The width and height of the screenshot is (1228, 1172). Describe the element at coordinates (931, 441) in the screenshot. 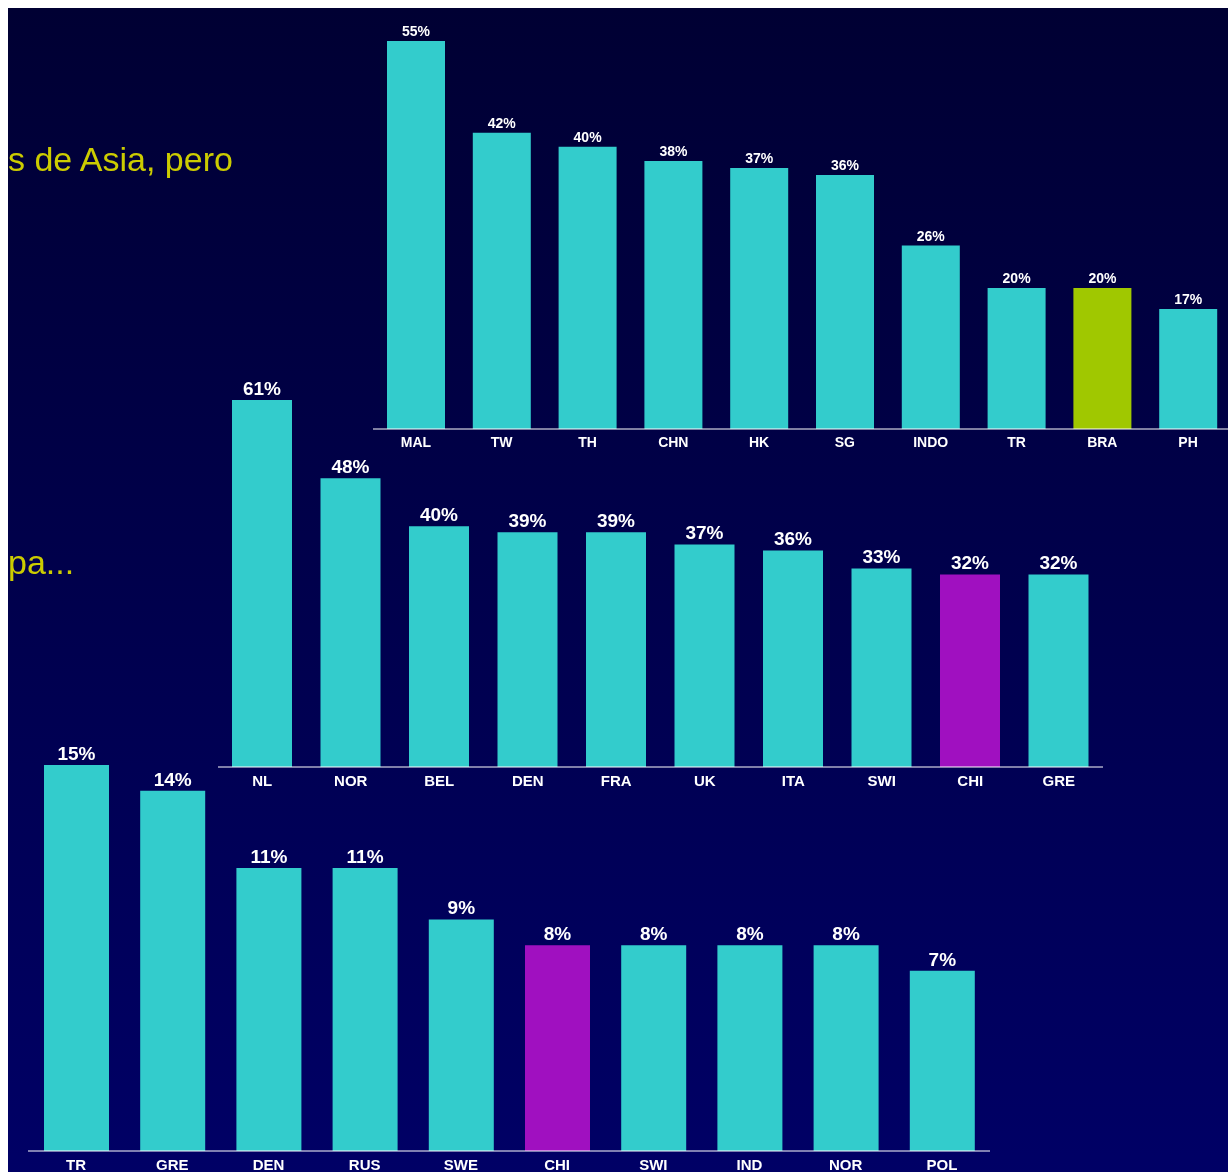

I see `x-tick-label: INDO` at that location.